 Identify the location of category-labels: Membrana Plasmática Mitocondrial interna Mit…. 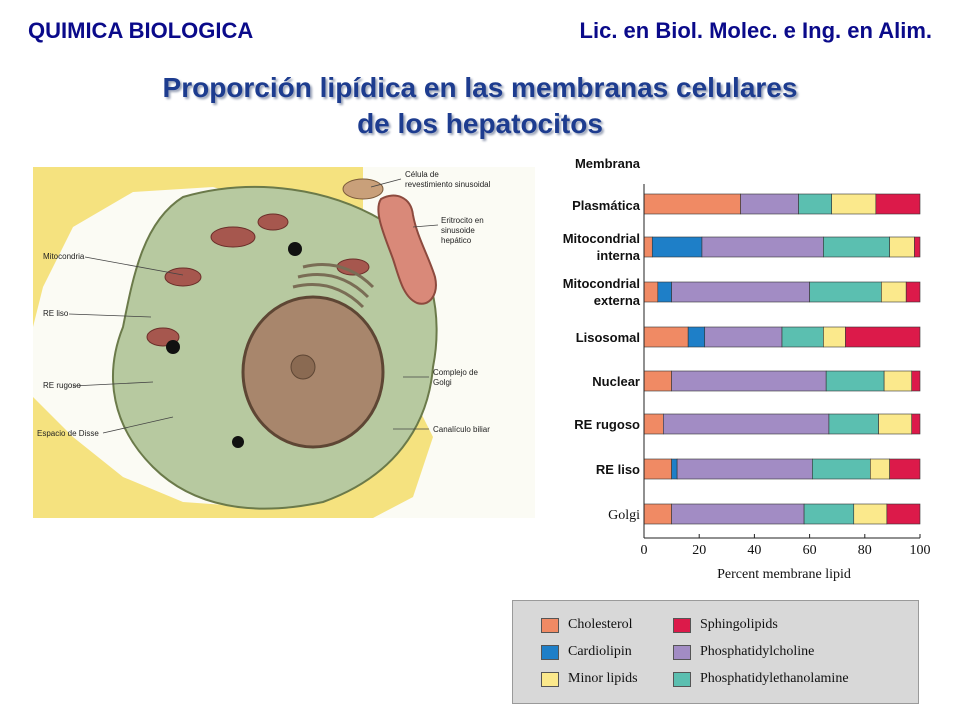
(602, 339).